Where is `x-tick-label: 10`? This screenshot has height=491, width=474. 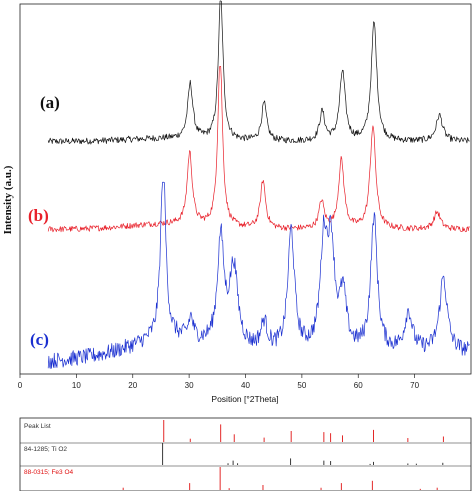
x-tick-label: 10 is located at coordinates (76, 385).